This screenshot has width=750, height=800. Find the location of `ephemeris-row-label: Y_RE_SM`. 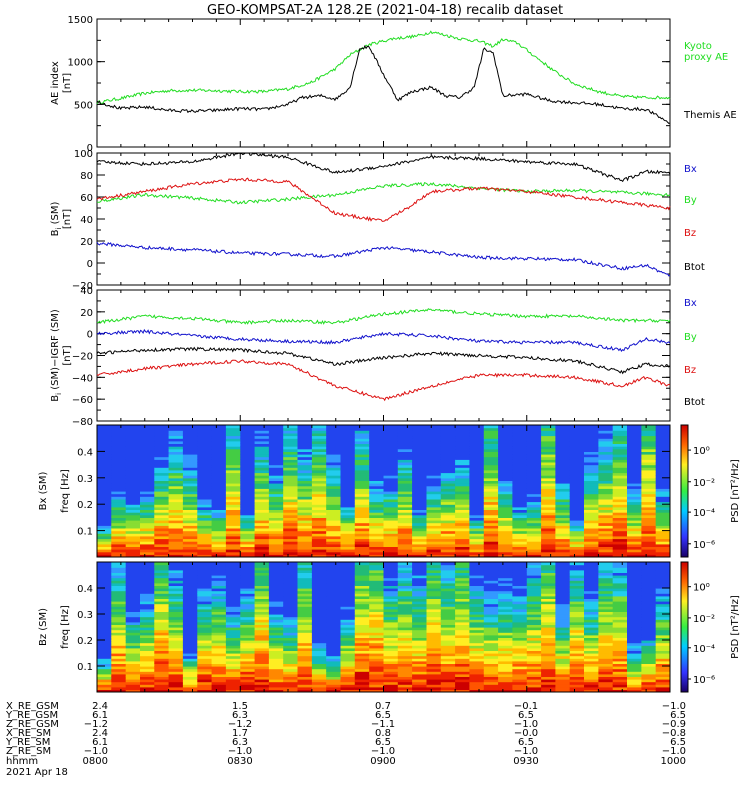

ephemeris-row-label: Y_RE_SM is located at coordinates (27, 742).